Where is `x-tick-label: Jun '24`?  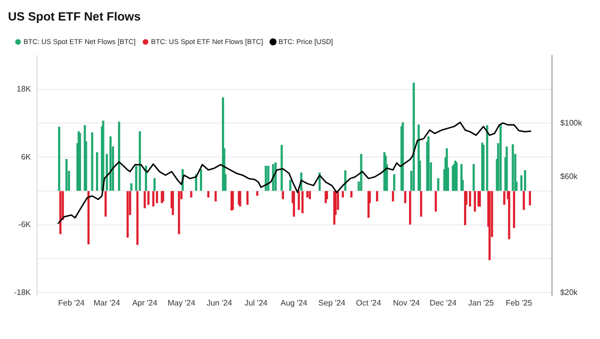
x-tick-label: Jun '24 is located at coordinates (219, 303).